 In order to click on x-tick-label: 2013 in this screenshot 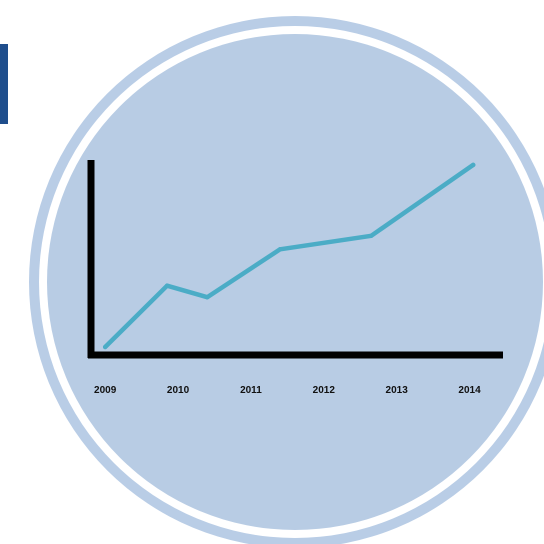, I will do `click(397, 390)`.